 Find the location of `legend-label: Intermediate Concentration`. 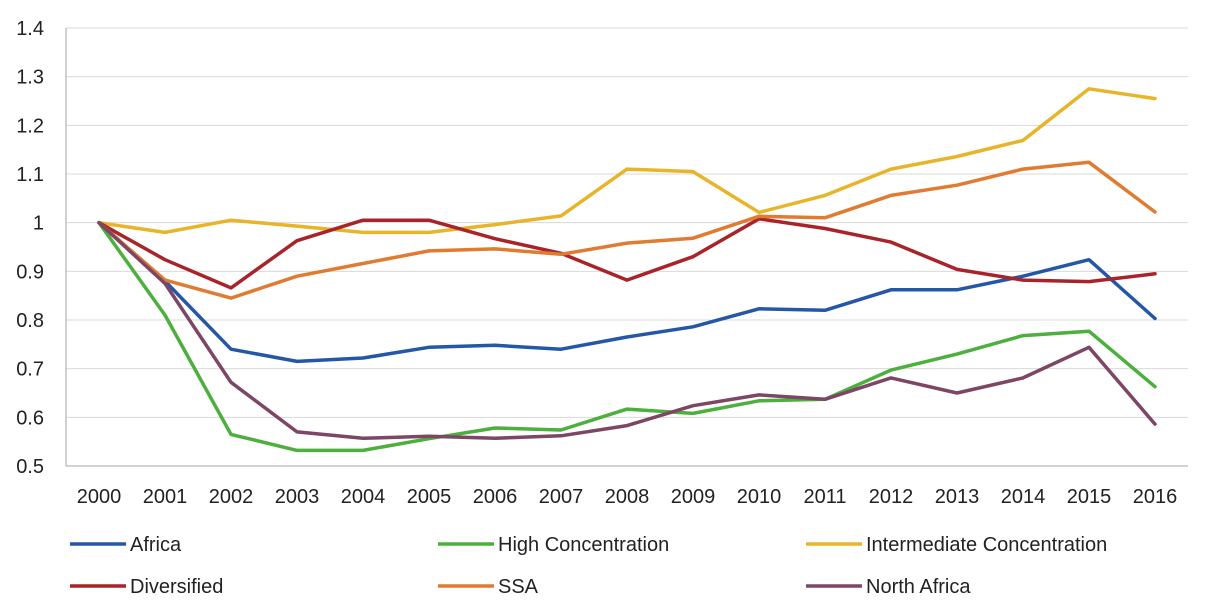

legend-label: Intermediate Concentration is located at coordinates (986, 545).